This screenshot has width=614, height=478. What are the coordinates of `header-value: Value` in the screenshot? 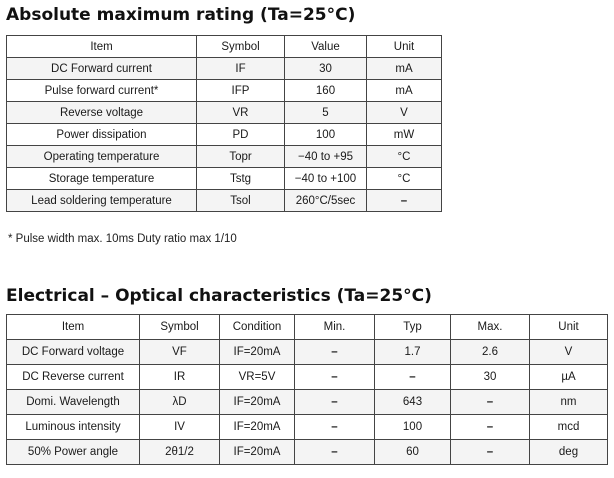 It's located at (325, 46).